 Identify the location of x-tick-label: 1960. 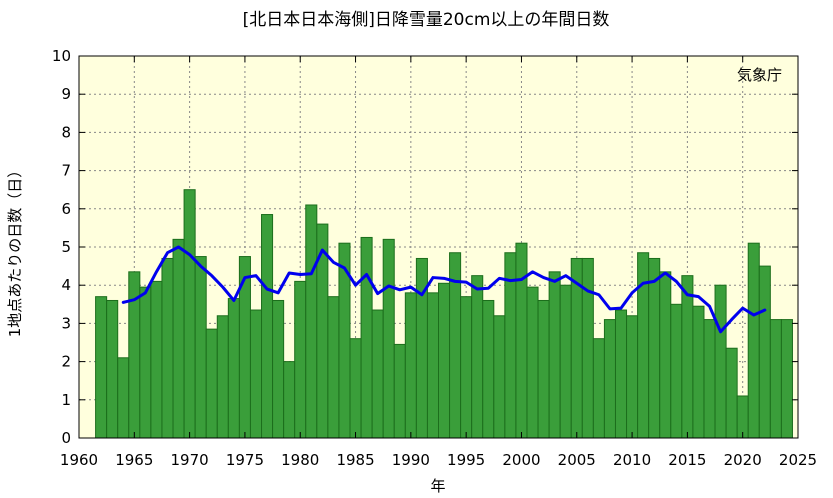
(79, 460).